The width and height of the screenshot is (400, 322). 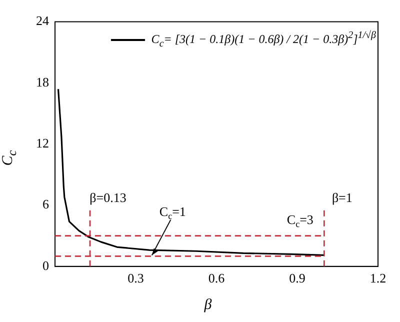 I want to click on legend-label: C$_{c}$= [3(1 − 0.1β)(1 − 0.6β) / 2(1 − 0.3β)$^{2}$]$^{1/√β}$, so click(x=263, y=40).